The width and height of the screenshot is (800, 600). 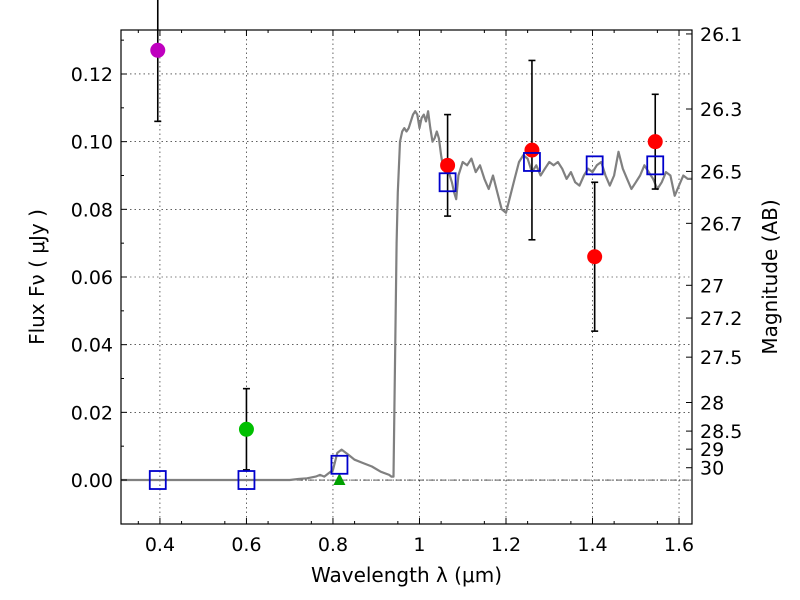 What do you see at coordinates (506, 545) in the screenshot?
I see `x-tick-label: 1.2` at bounding box center [506, 545].